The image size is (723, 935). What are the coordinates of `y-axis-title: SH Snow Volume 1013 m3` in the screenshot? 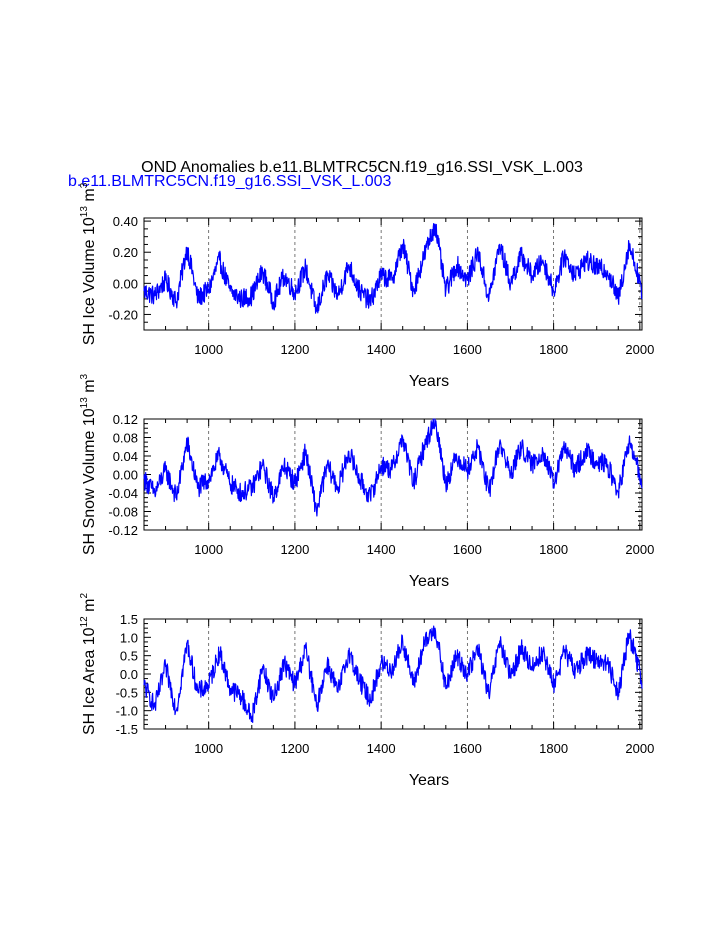 It's located at (88, 464).